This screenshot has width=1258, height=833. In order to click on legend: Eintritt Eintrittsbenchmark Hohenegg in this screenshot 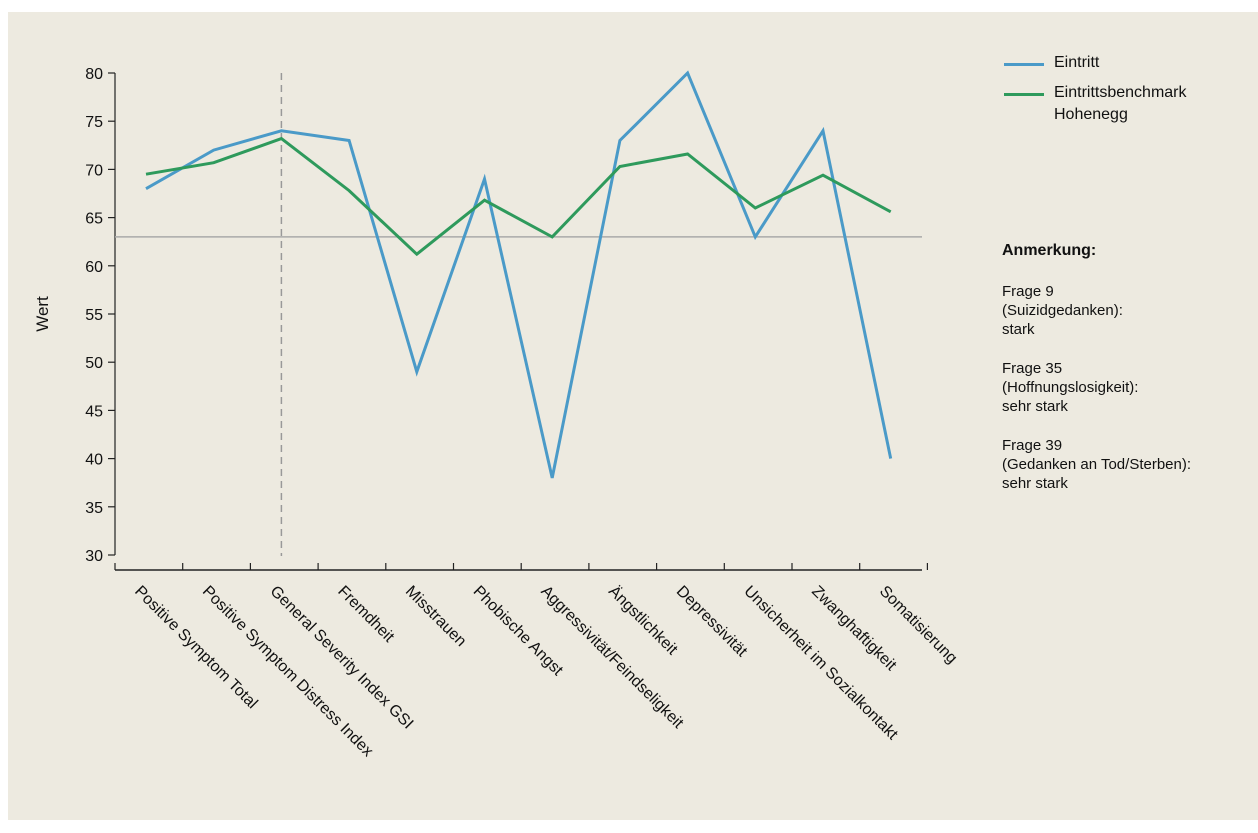, I will do `click(1131, 93)`.